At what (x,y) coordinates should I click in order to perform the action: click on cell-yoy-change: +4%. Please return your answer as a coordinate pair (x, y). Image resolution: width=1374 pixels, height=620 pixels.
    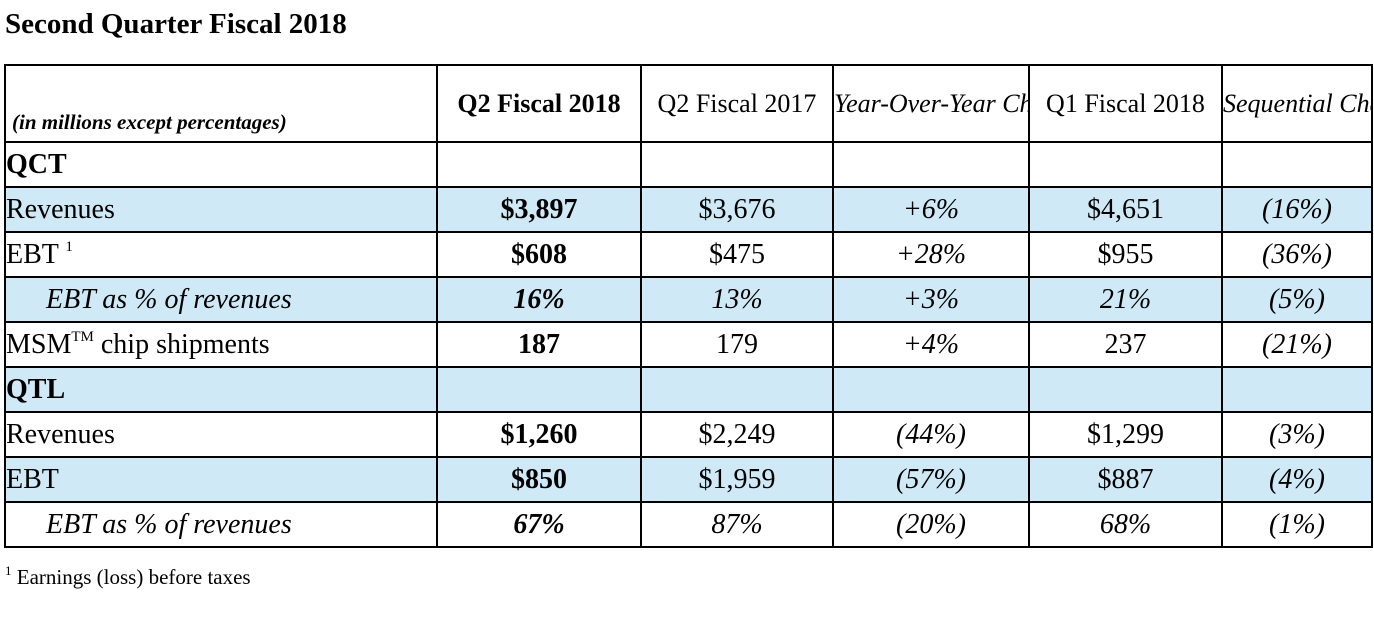
    Looking at the image, I should click on (931, 344).